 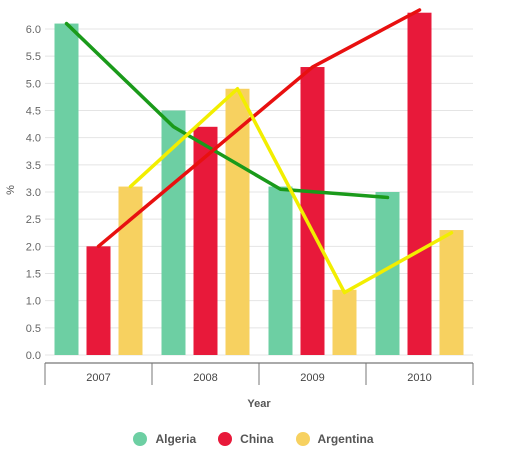 What do you see at coordinates (205, 378) in the screenshot?
I see `x-tick-label: 2008` at bounding box center [205, 378].